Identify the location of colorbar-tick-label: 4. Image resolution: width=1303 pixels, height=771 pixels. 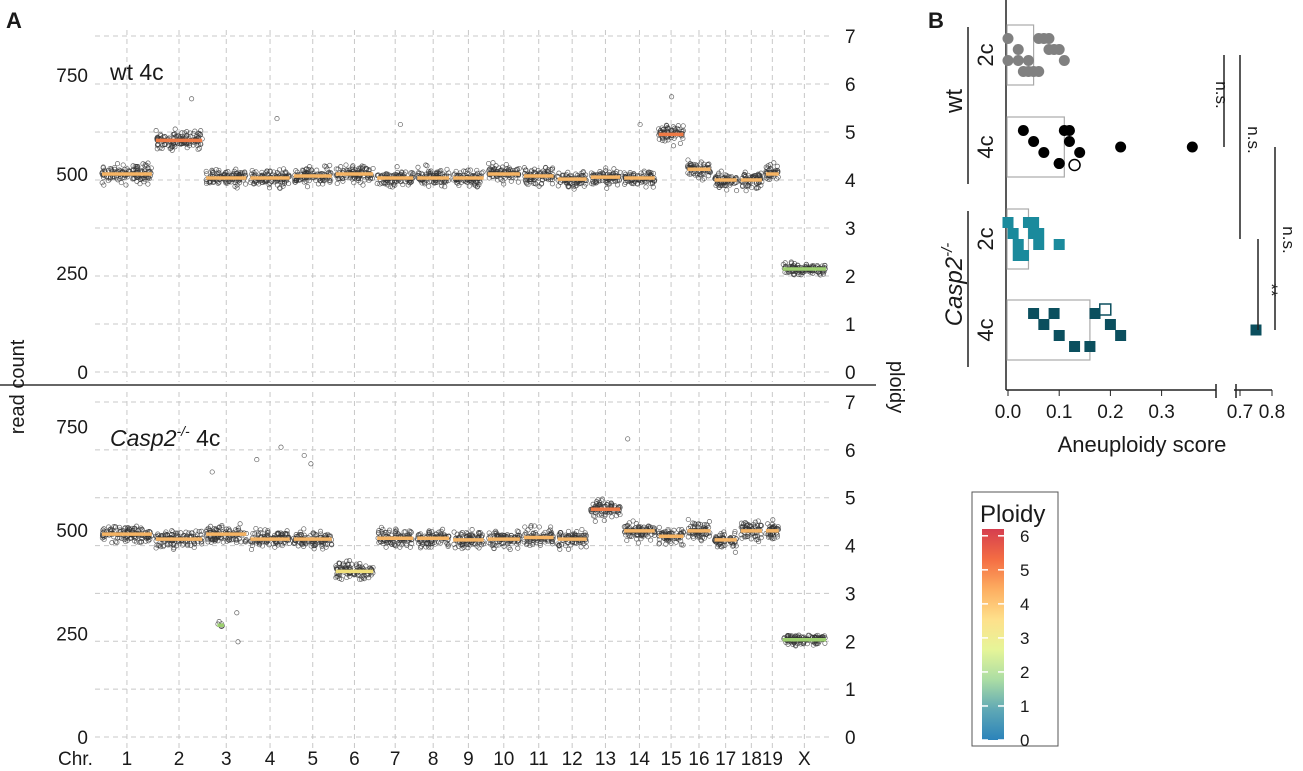
(1024, 604).